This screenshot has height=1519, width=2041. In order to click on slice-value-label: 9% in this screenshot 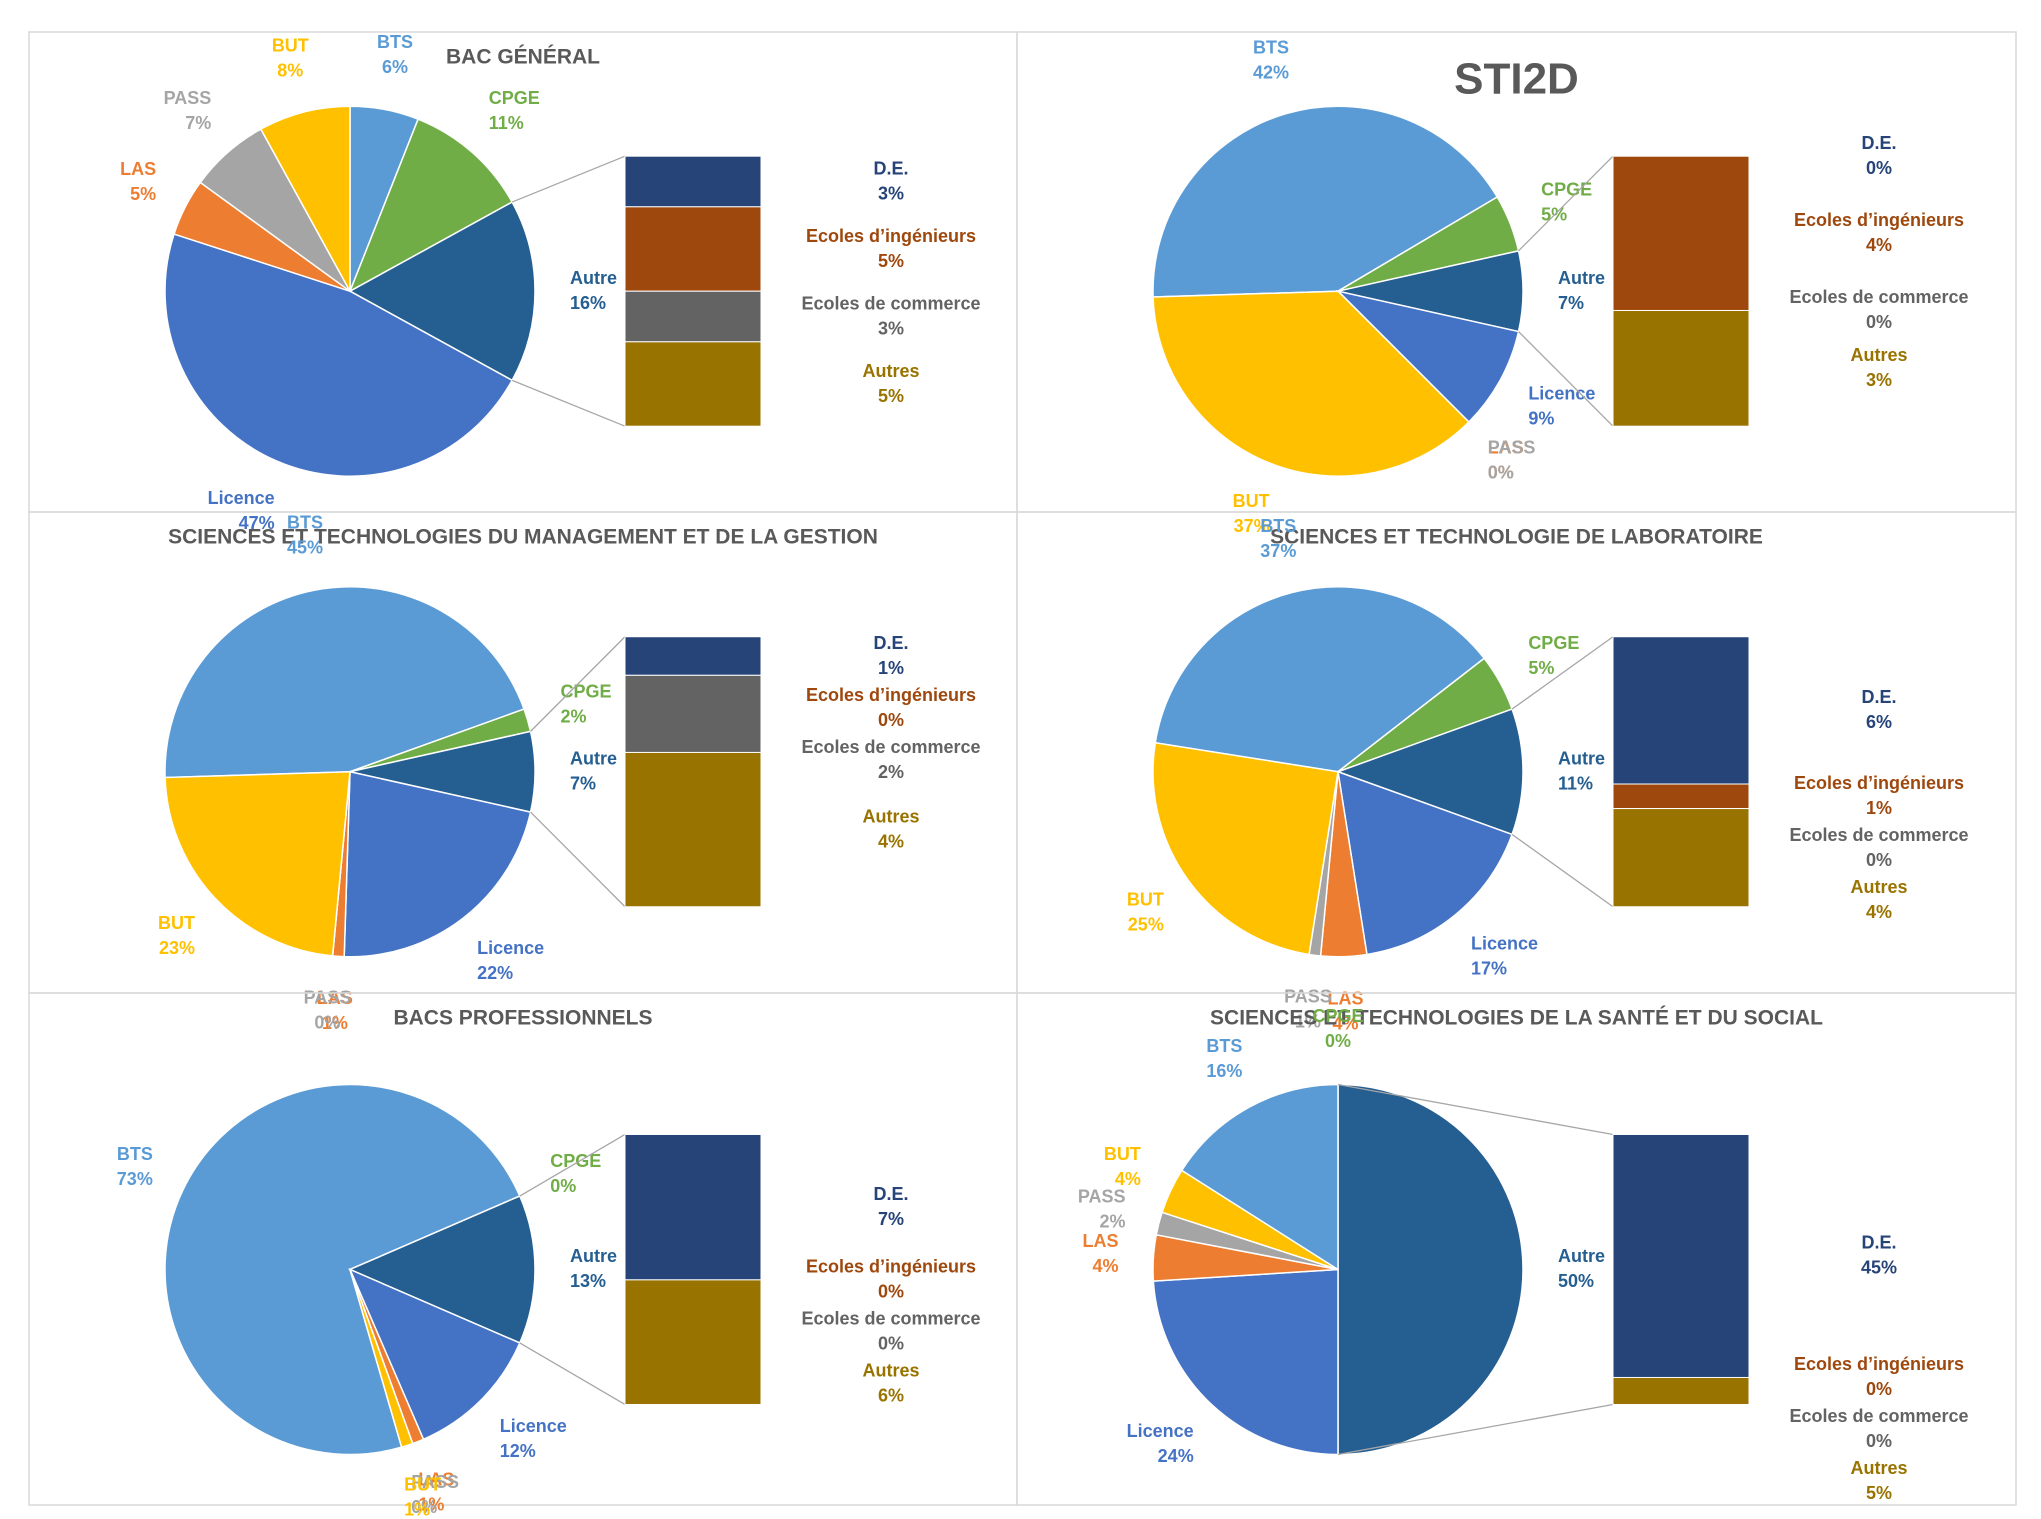, I will do `click(1541, 419)`.